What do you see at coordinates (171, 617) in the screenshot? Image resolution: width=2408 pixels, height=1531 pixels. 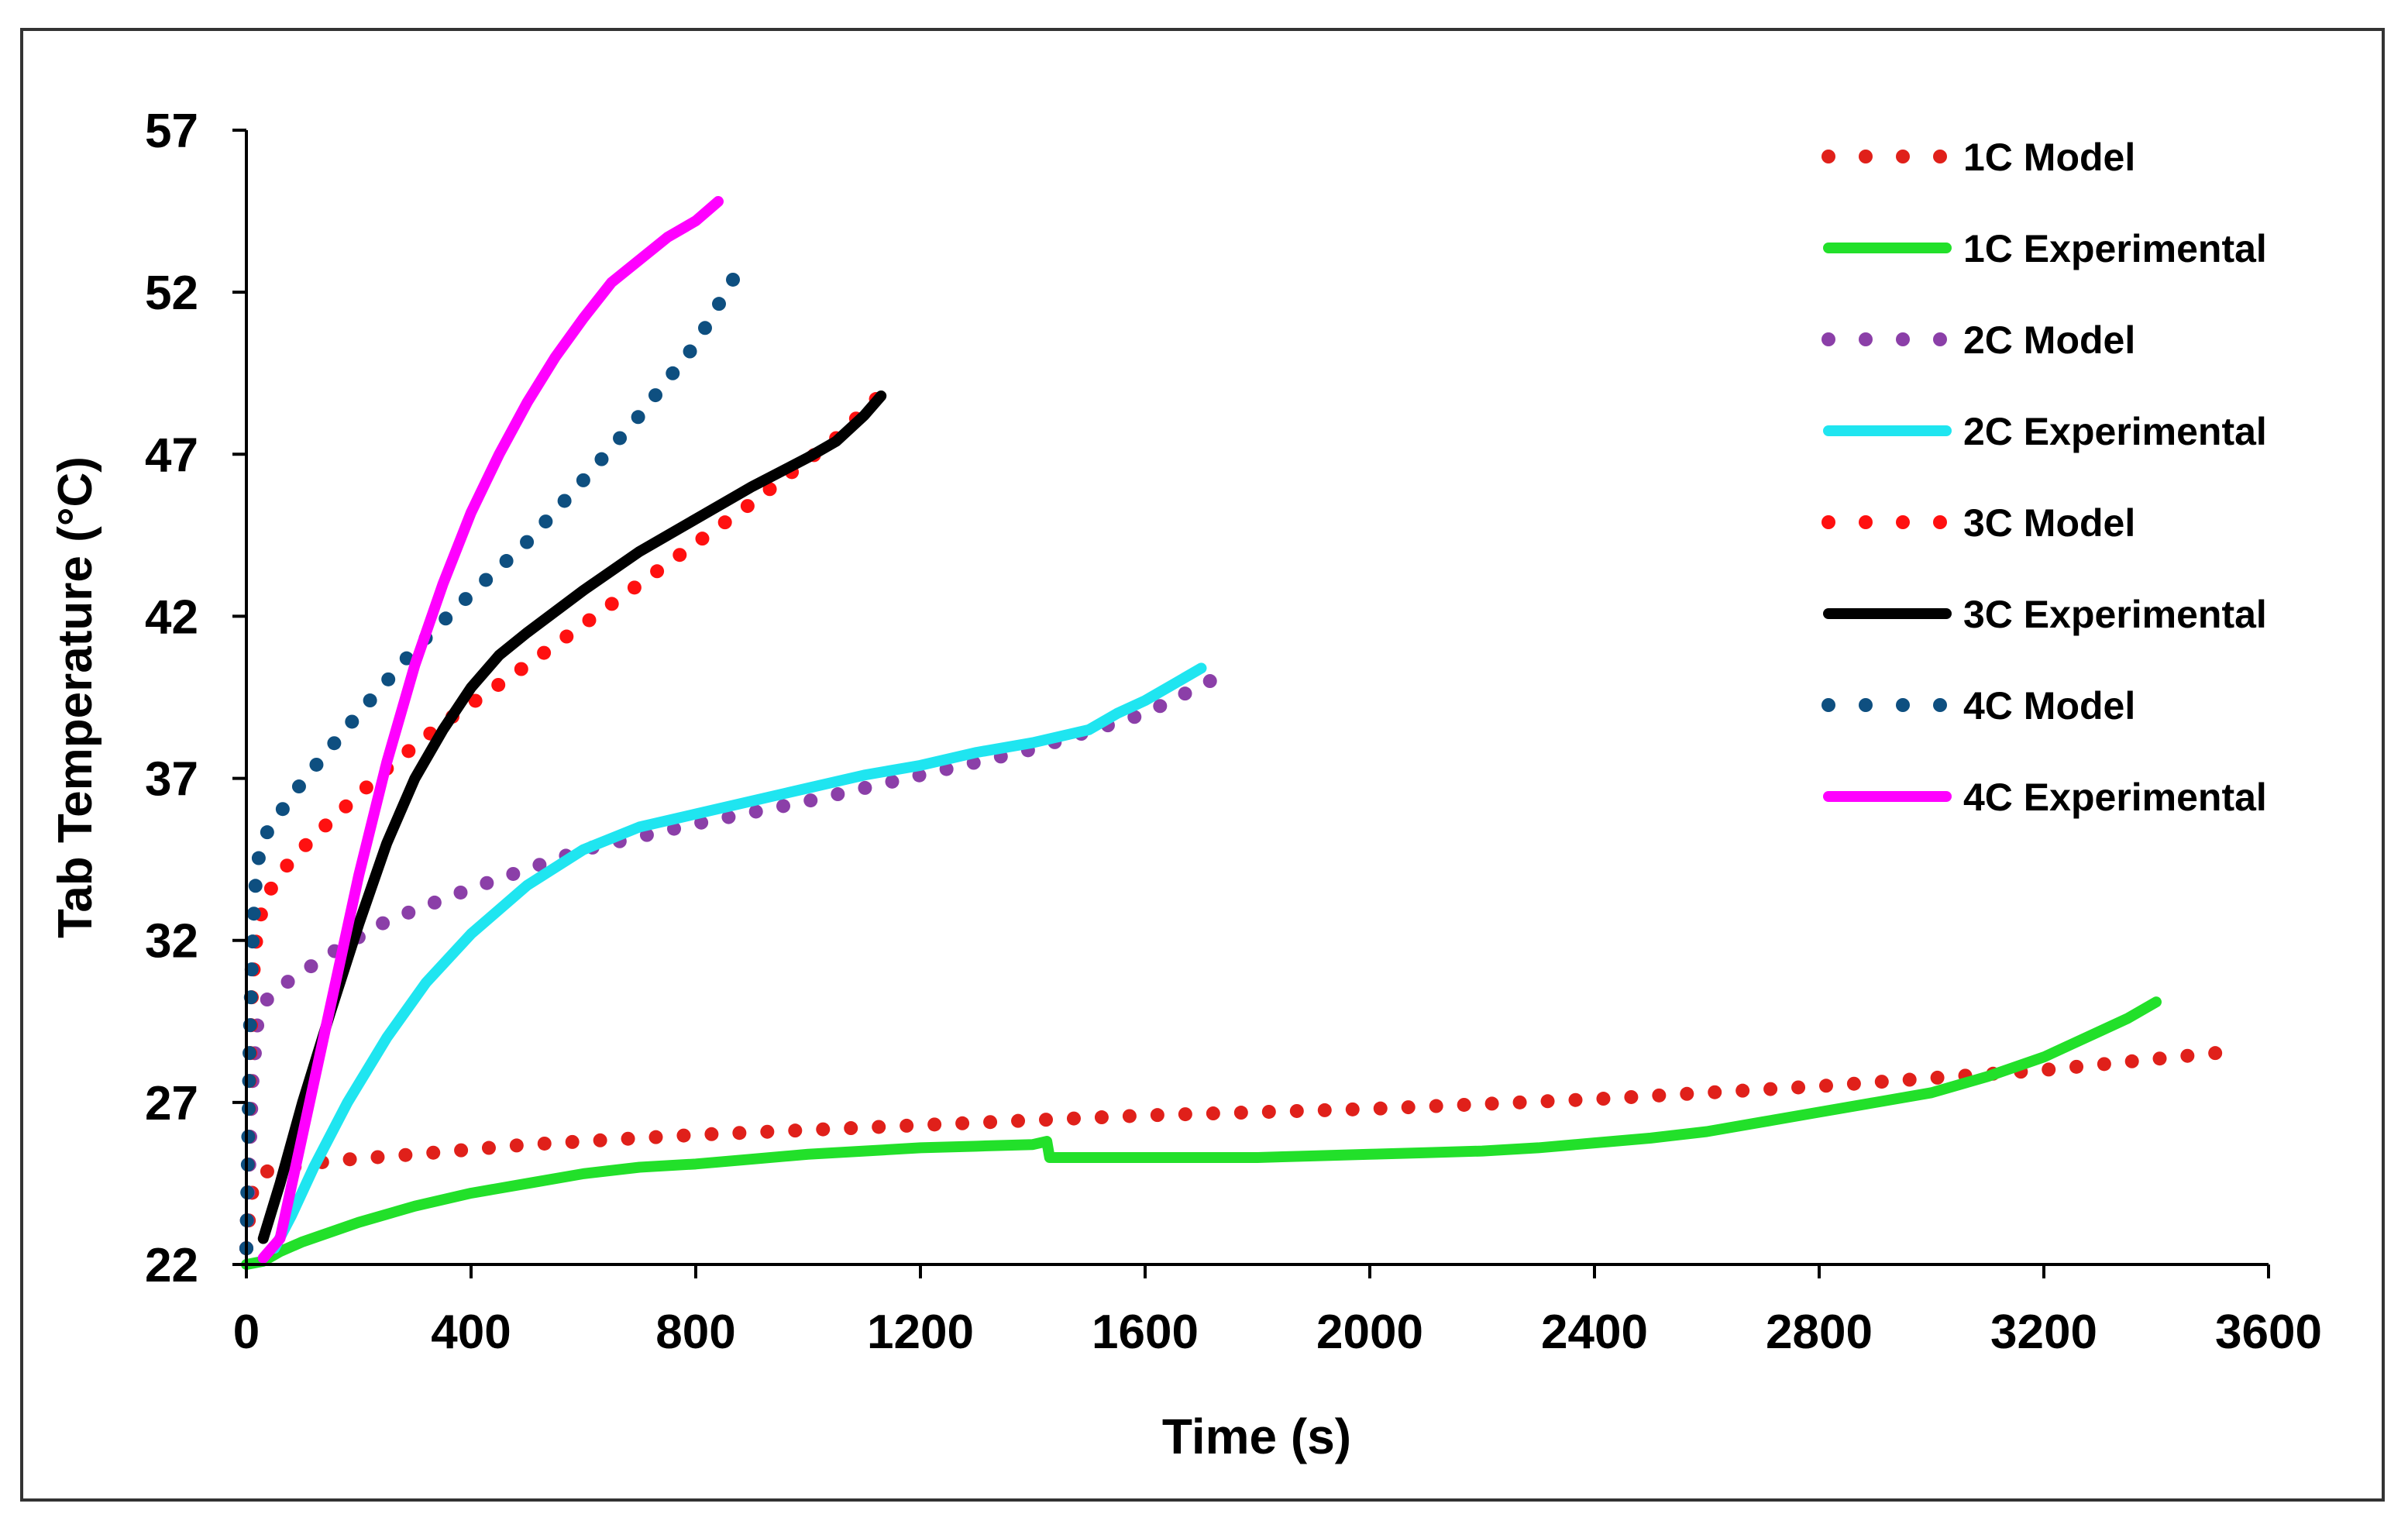 I see `y-tick-label: 42` at bounding box center [171, 617].